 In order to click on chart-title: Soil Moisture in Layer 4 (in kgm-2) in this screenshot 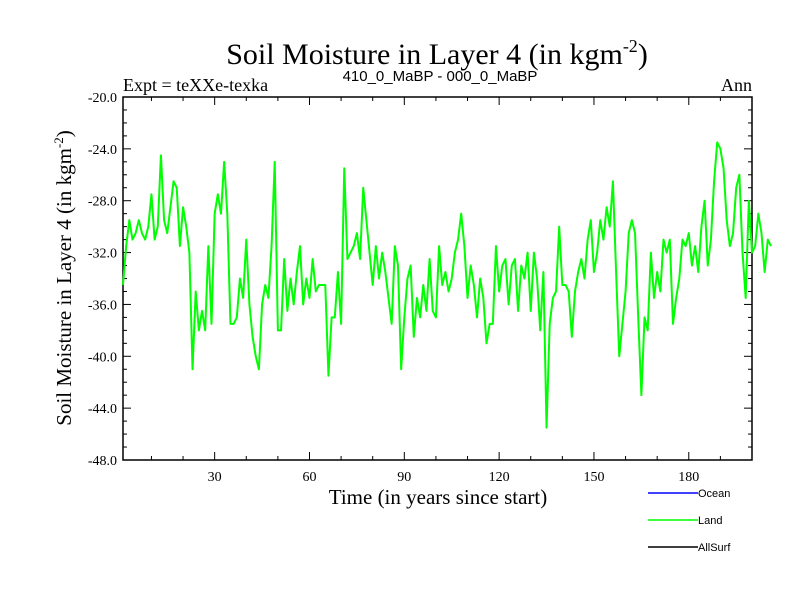, I will do `click(437, 53)`.